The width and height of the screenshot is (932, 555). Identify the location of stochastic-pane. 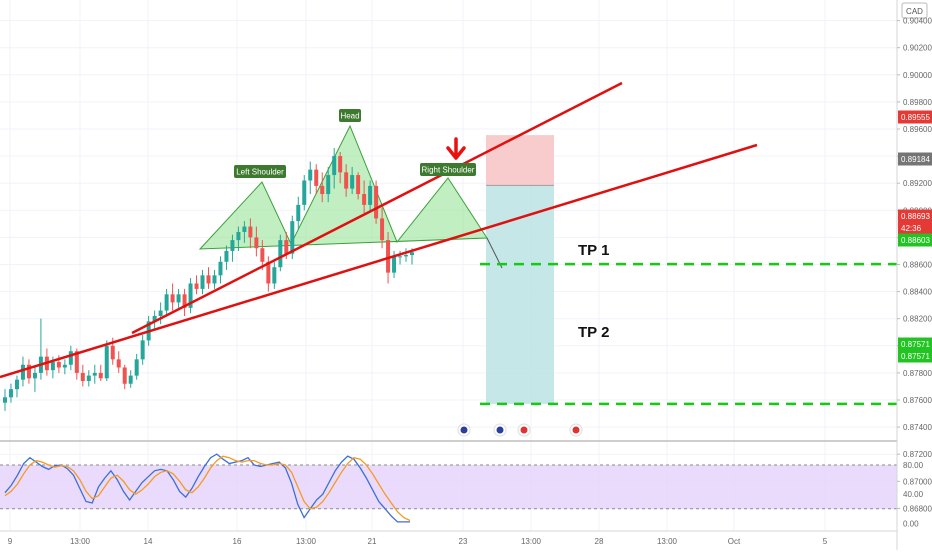
(466, 481).